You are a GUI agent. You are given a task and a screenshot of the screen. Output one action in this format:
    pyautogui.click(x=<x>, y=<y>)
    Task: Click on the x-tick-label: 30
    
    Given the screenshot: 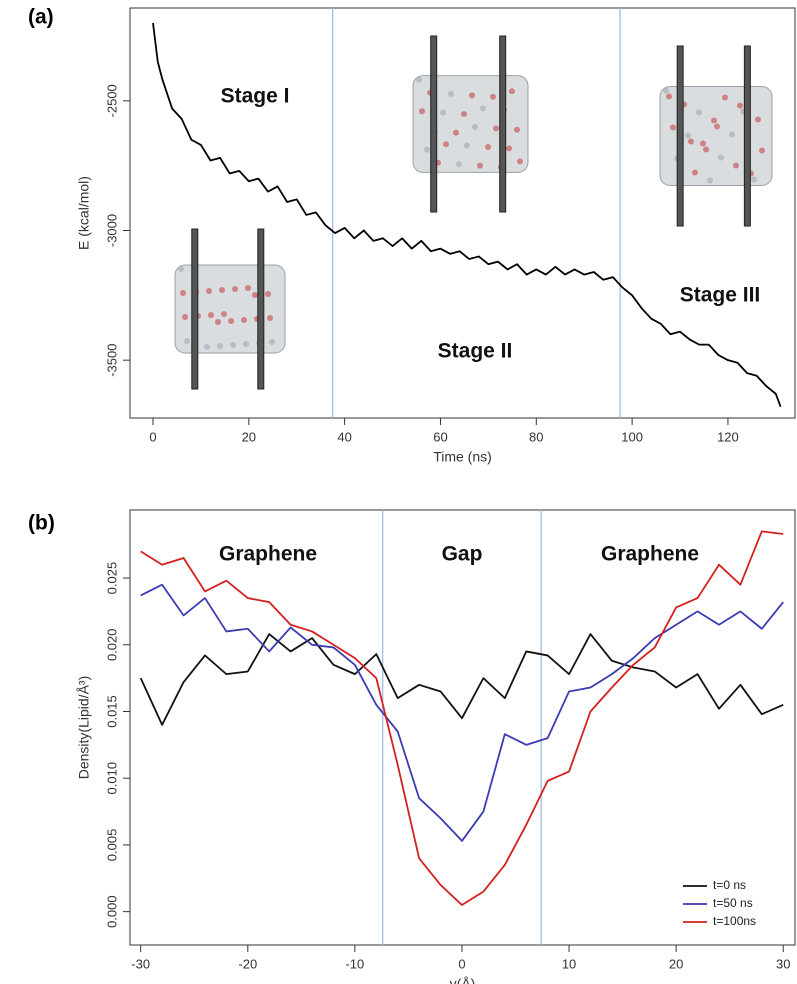 What is the action you would take?
    pyautogui.click(x=783, y=963)
    